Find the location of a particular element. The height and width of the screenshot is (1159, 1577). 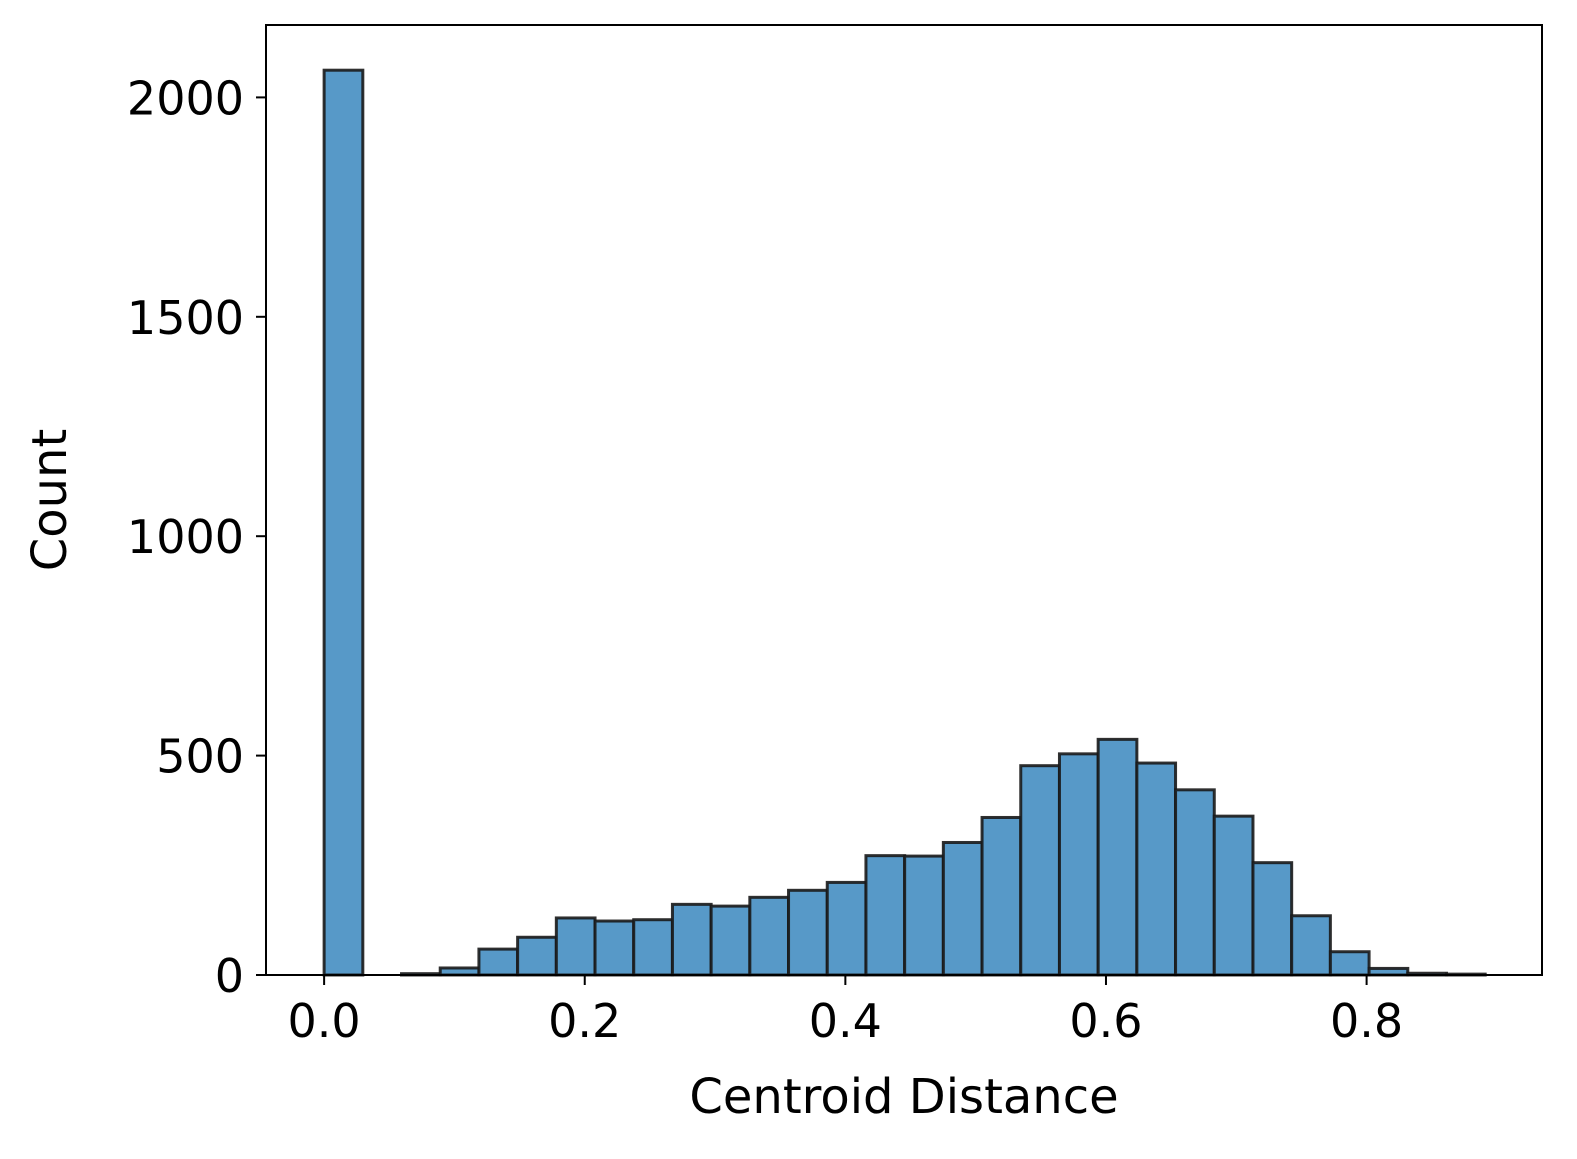

y-tick-label: 1000 is located at coordinates (185, 537).